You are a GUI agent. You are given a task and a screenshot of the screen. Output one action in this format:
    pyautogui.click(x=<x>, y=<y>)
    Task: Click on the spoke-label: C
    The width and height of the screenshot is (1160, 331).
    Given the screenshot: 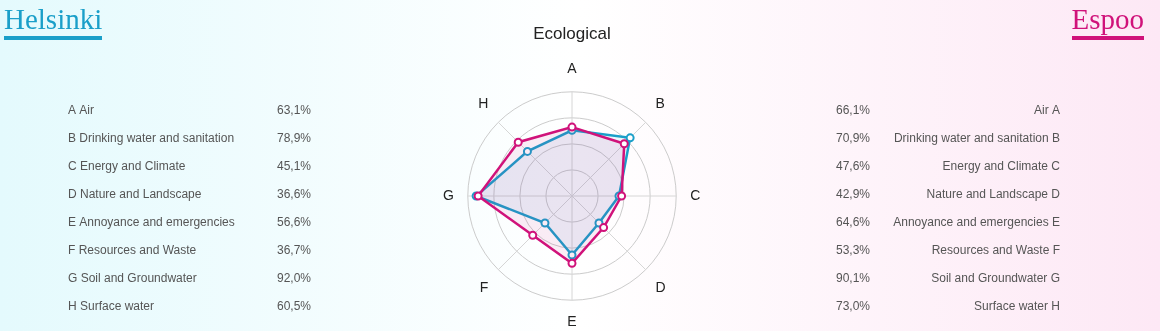 What is the action you would take?
    pyautogui.click(x=695, y=194)
    